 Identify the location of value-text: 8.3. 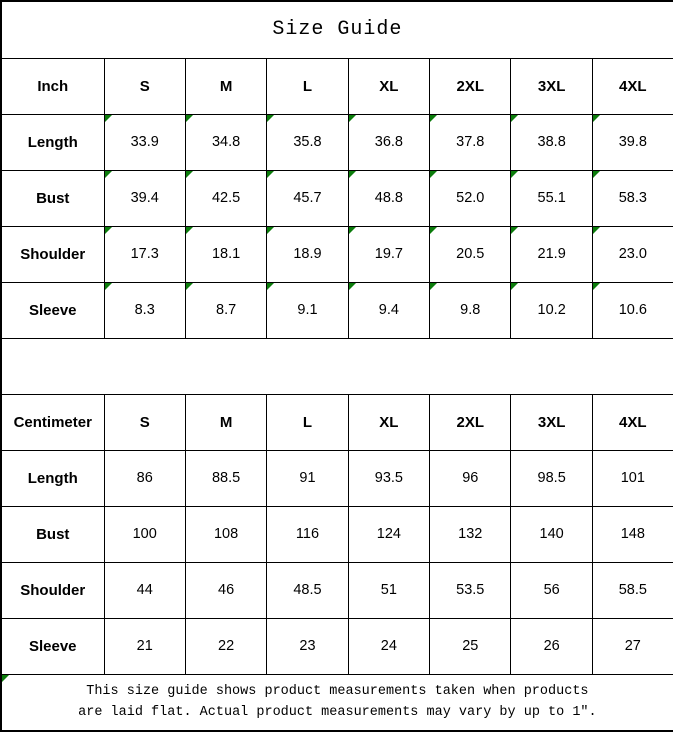
(144, 310).